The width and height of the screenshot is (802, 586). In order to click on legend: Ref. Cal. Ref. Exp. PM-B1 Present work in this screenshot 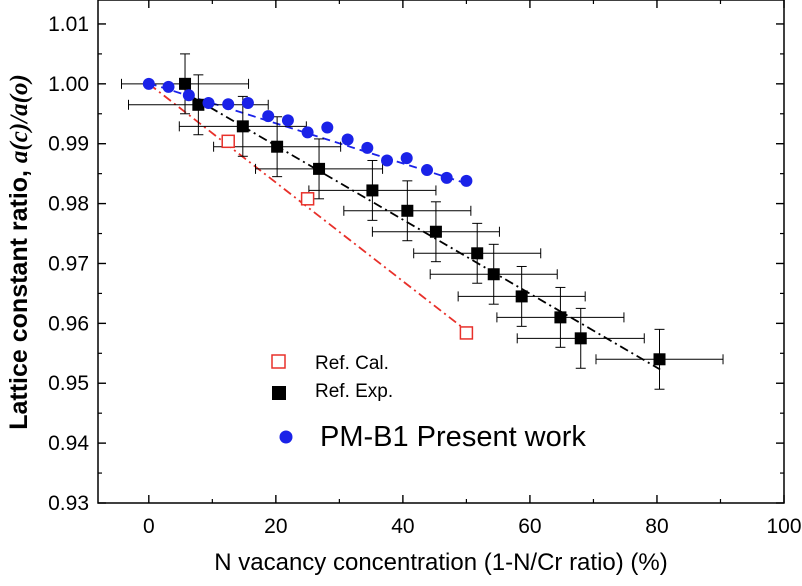, I will do `click(428, 403)`.